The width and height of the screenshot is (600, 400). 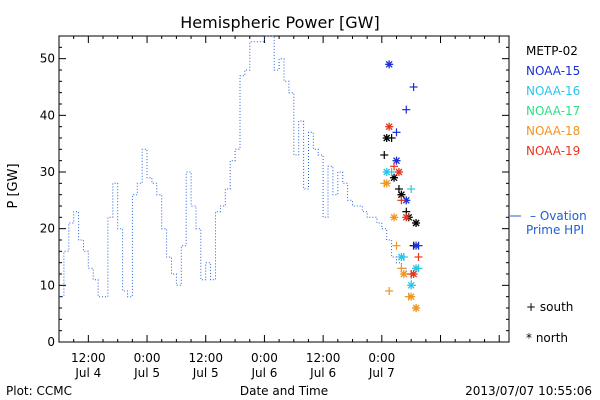 What do you see at coordinates (401, 186) in the screenshot?
I see `satellite-markers` at bounding box center [401, 186].